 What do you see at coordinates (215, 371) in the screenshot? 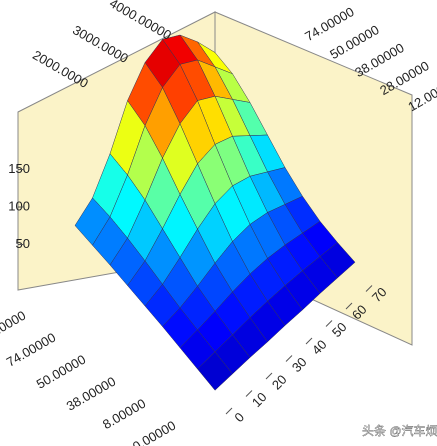
I see `surface-cell` at bounding box center [215, 371].